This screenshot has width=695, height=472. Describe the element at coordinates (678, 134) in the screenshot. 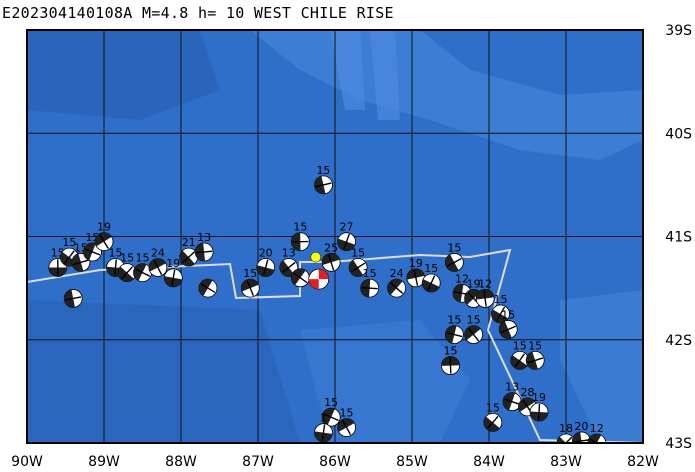

I see `lat-label: 40S` at that location.